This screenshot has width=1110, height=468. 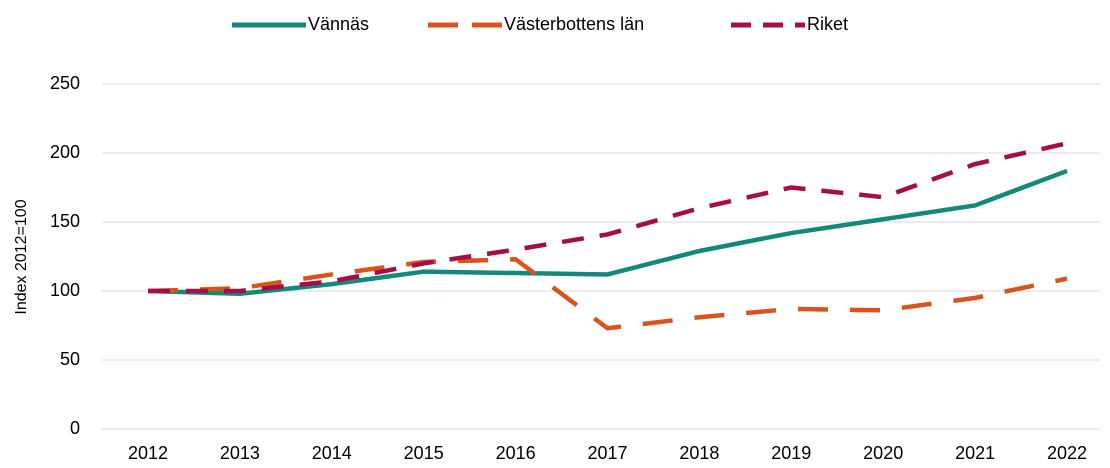 What do you see at coordinates (607, 453) in the screenshot?
I see `x-tick-label: 2017` at bounding box center [607, 453].